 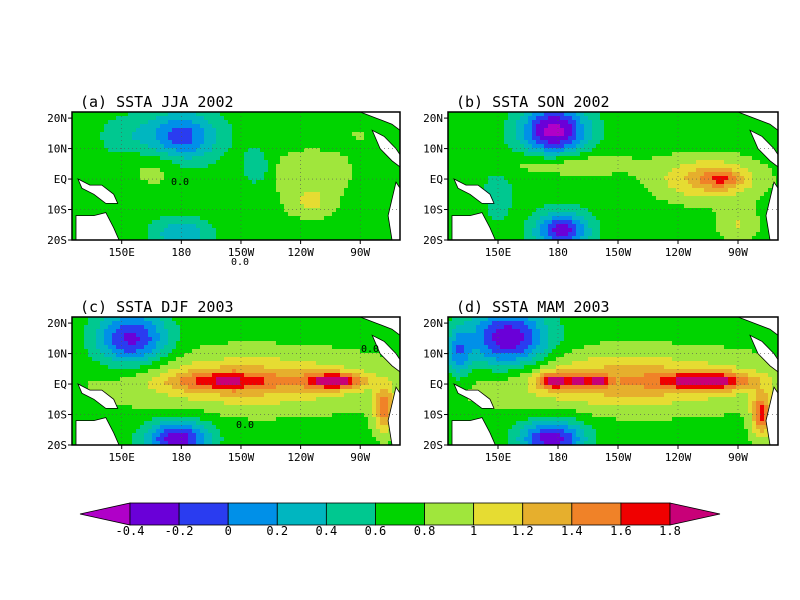 I want to click on colorbar-tick-label: 1.4, so click(x=572, y=531).